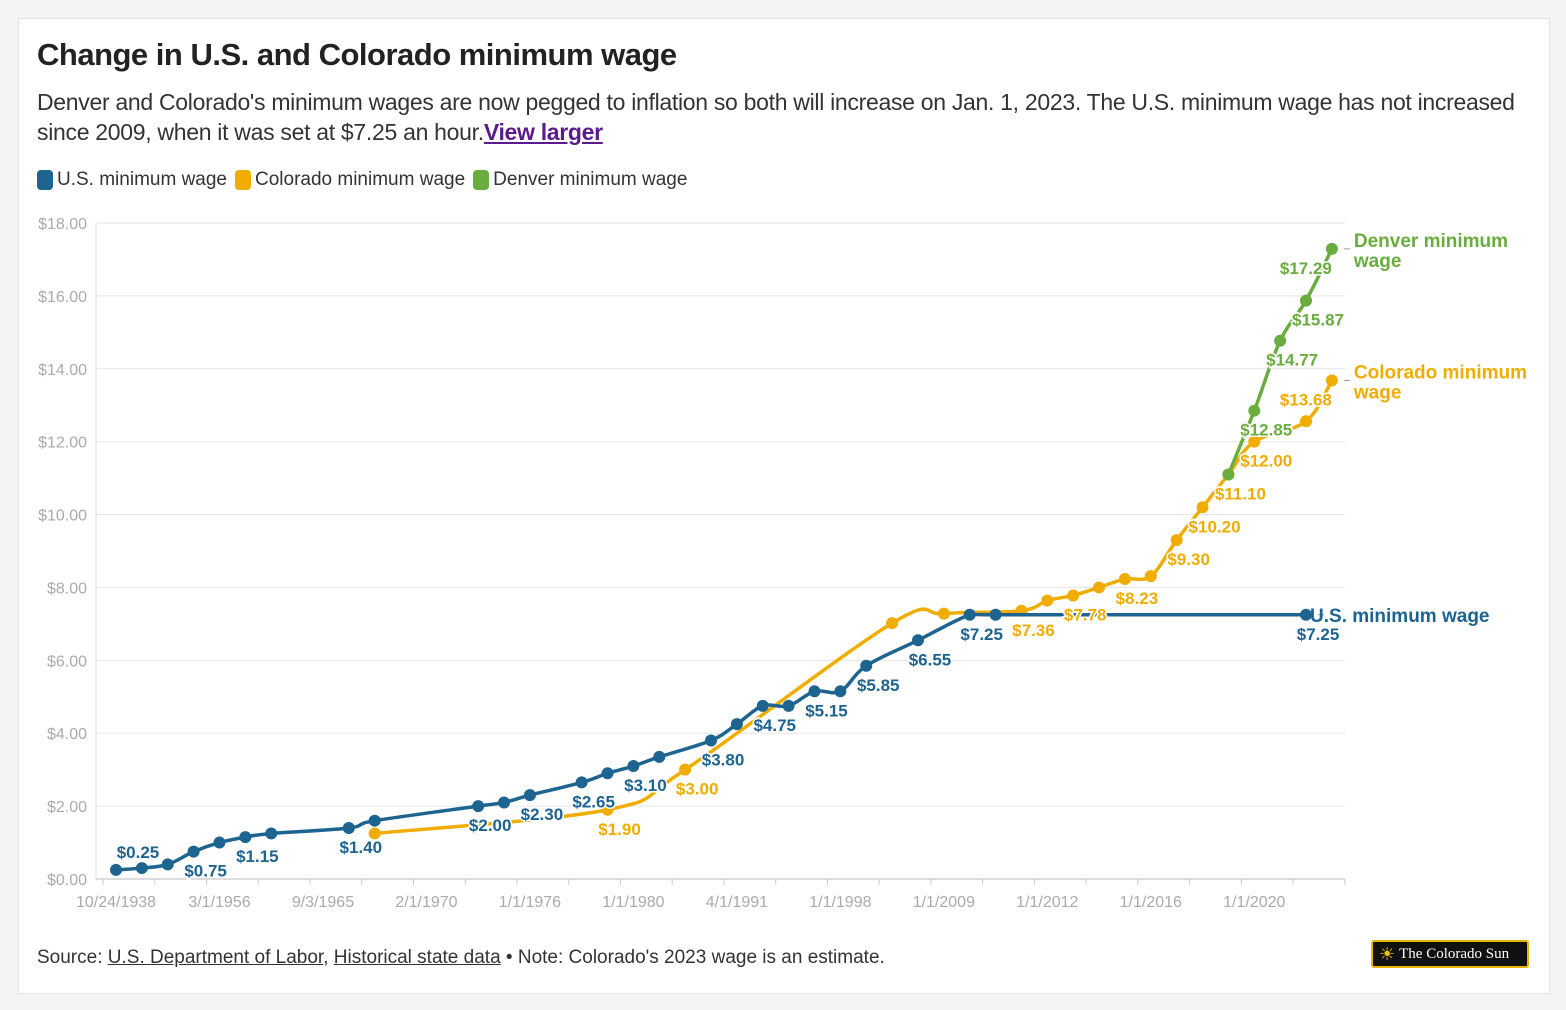 The height and width of the screenshot is (1010, 1566). Describe the element at coordinates (138, 852) in the screenshot. I see `data-label-us: $0.25` at that location.